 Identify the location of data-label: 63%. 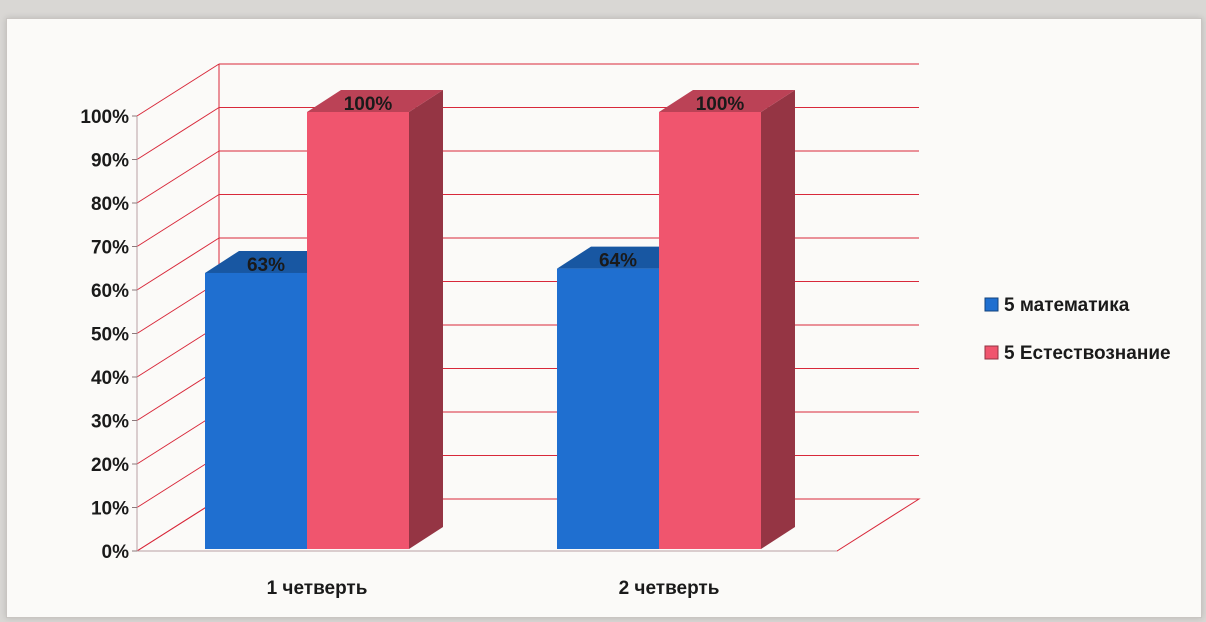
(266, 265).